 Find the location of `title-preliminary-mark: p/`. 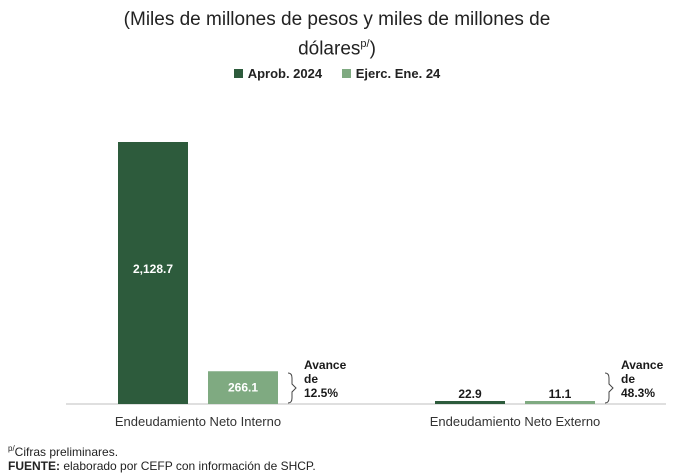

title-preliminary-mark: p/ is located at coordinates (365, 44).